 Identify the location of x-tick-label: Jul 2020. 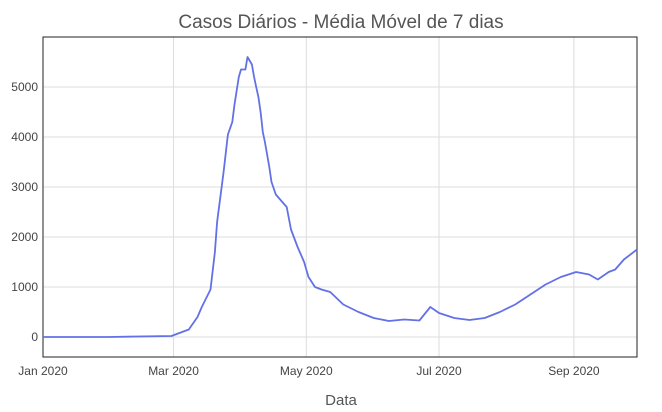
(439, 371).